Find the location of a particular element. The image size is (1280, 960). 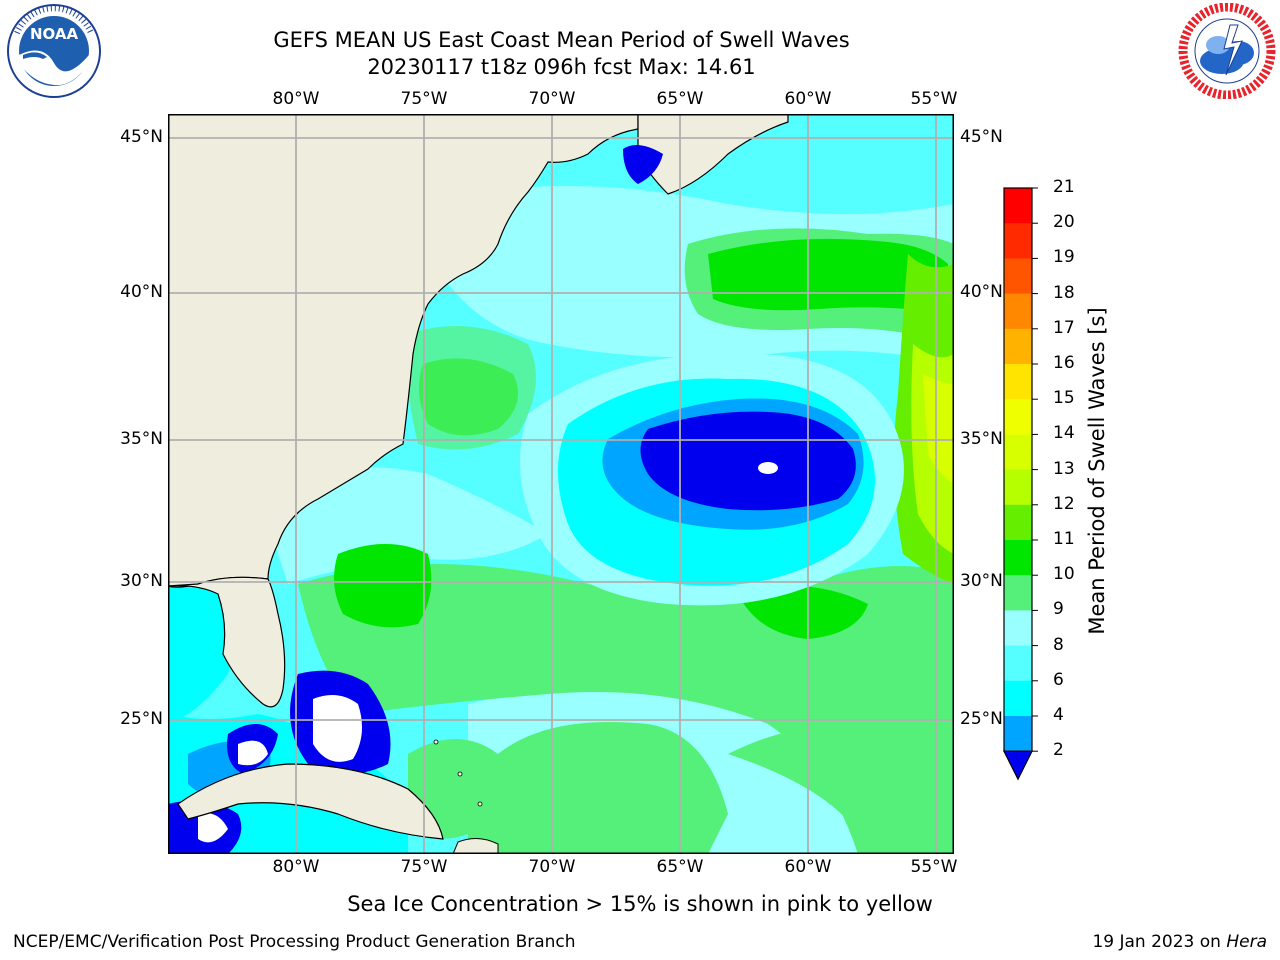

lat-label-left: 30°N is located at coordinates (141, 581).